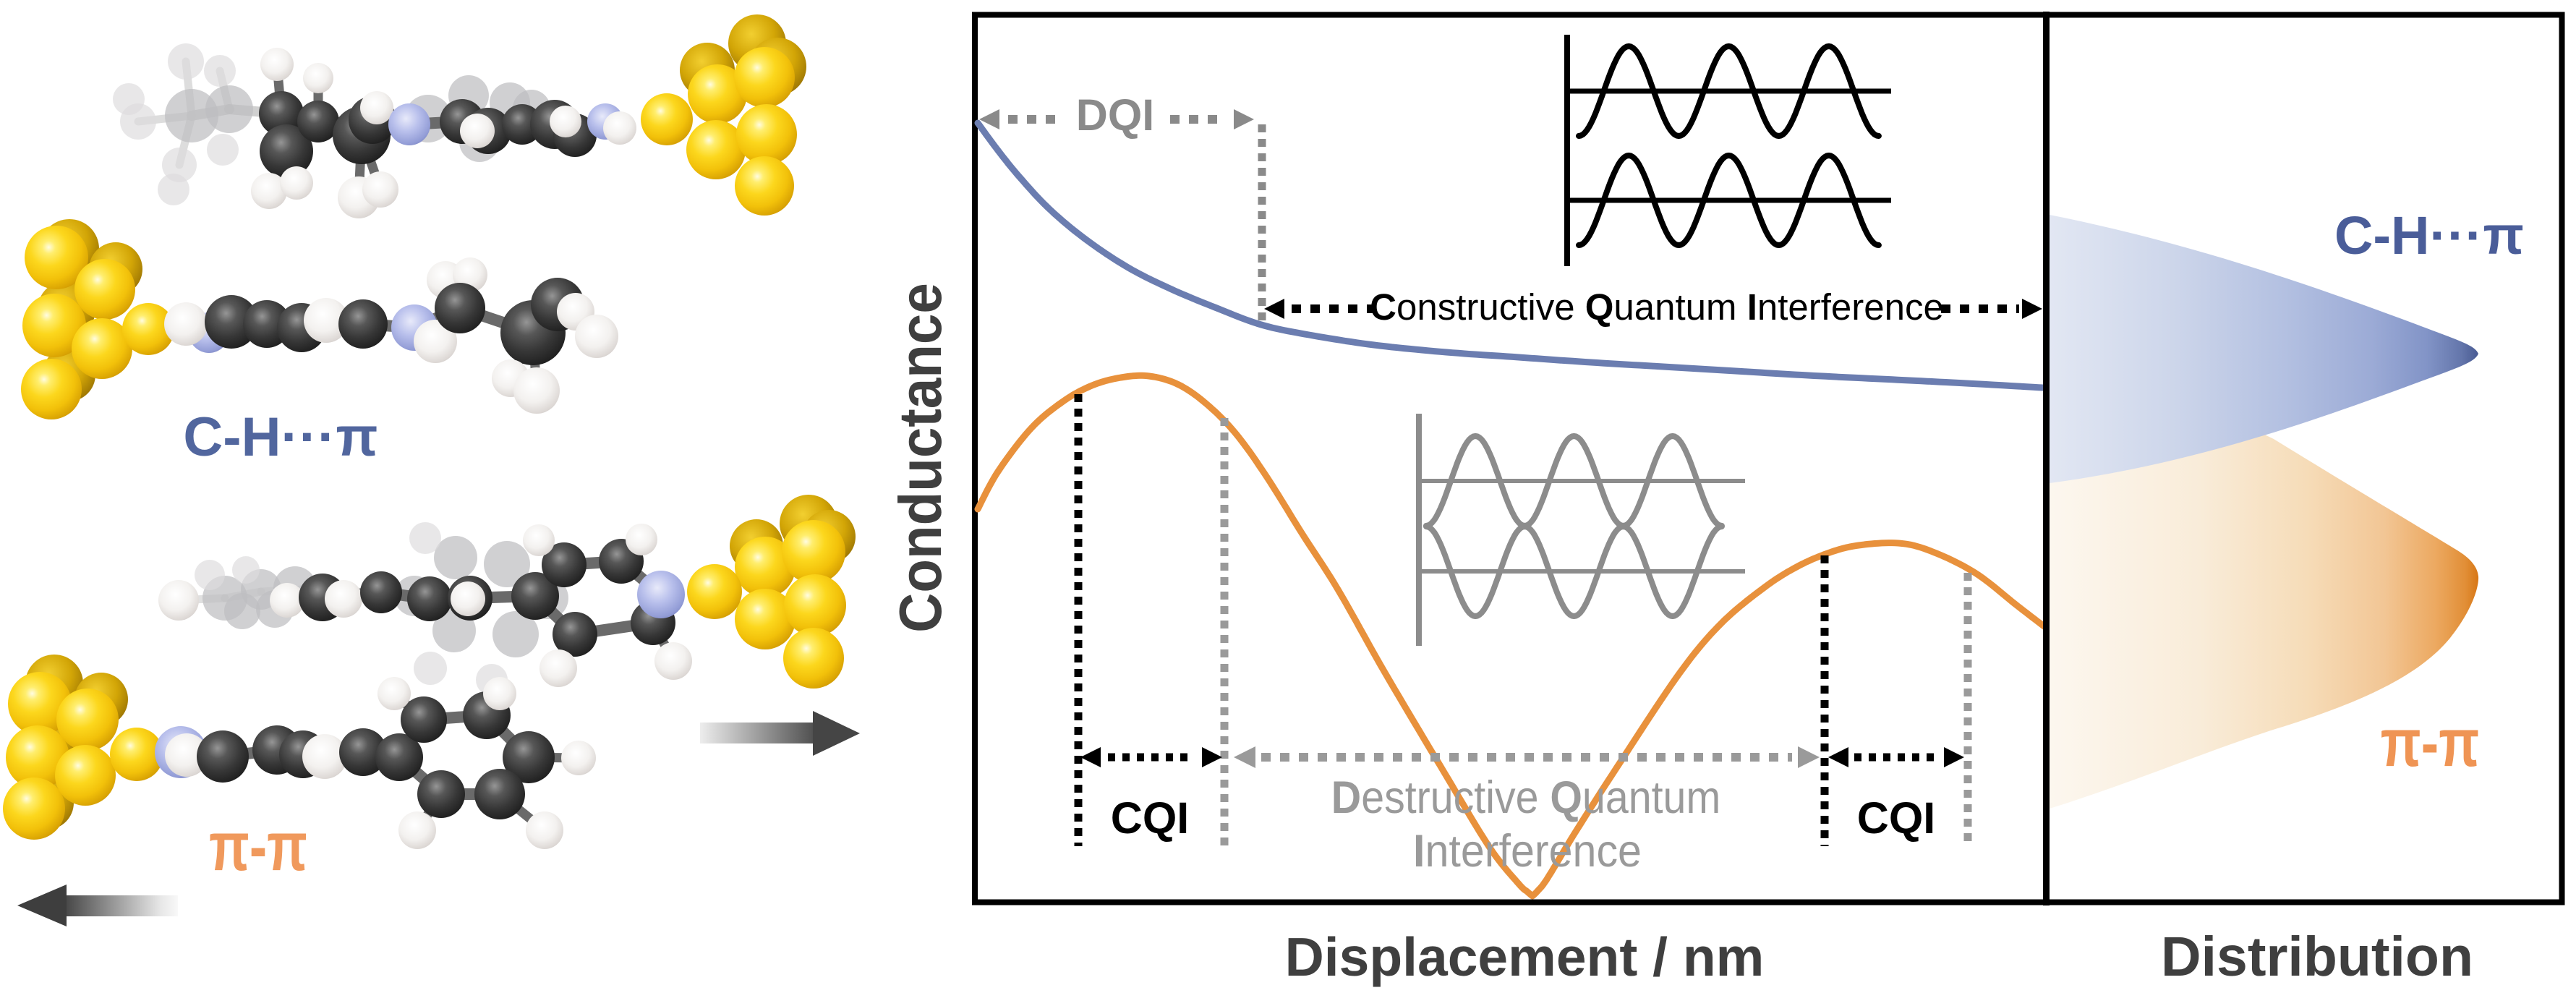  What do you see at coordinates (1525, 797) in the screenshot?
I see `svg-text: Destructive Quantum` at bounding box center [1525, 797].